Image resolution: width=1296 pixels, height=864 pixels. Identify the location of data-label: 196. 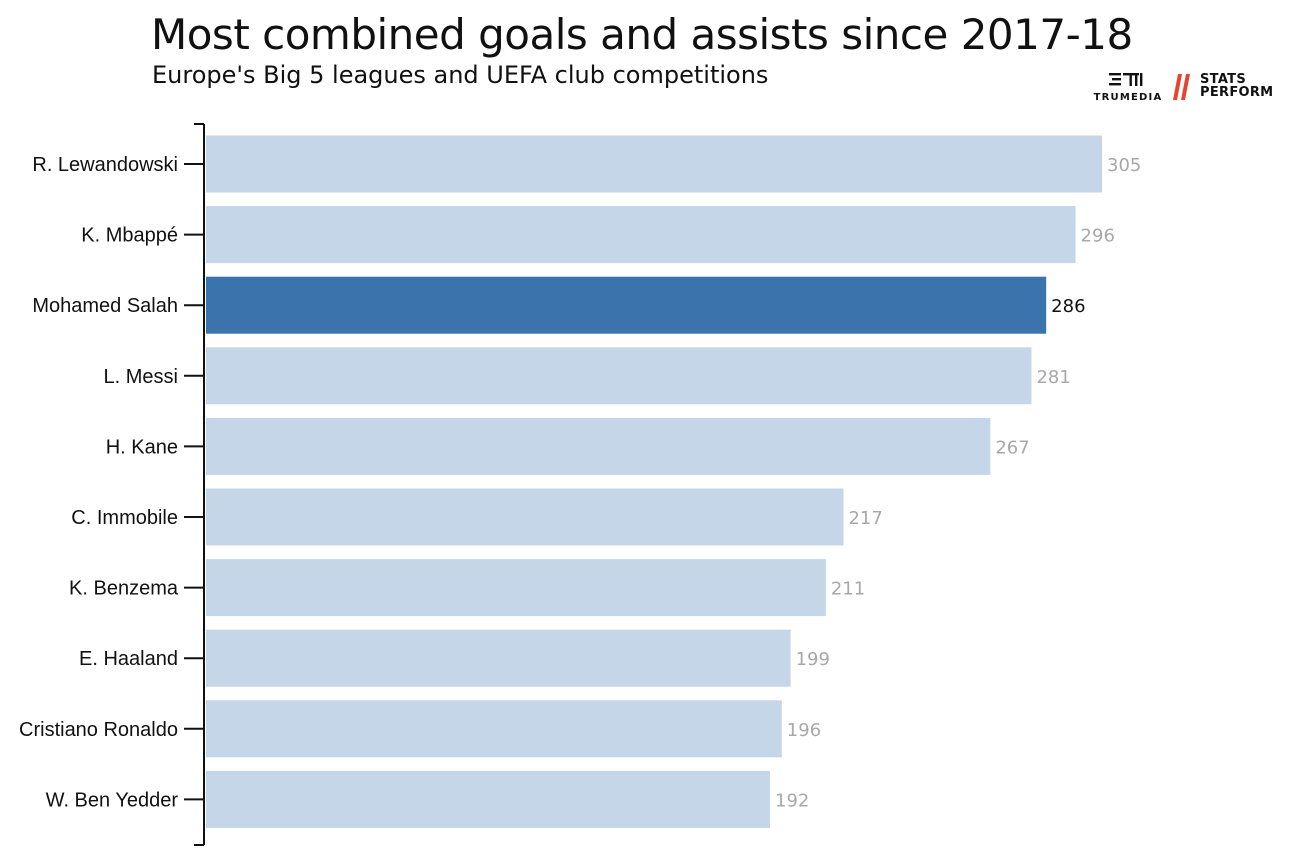
(804, 730).